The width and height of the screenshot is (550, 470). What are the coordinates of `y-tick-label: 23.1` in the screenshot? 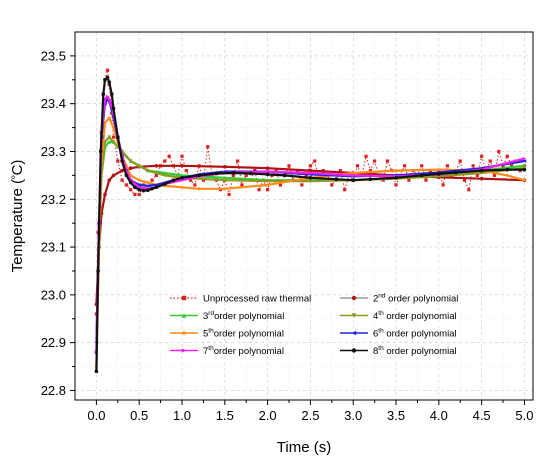 It's located at (53, 247).